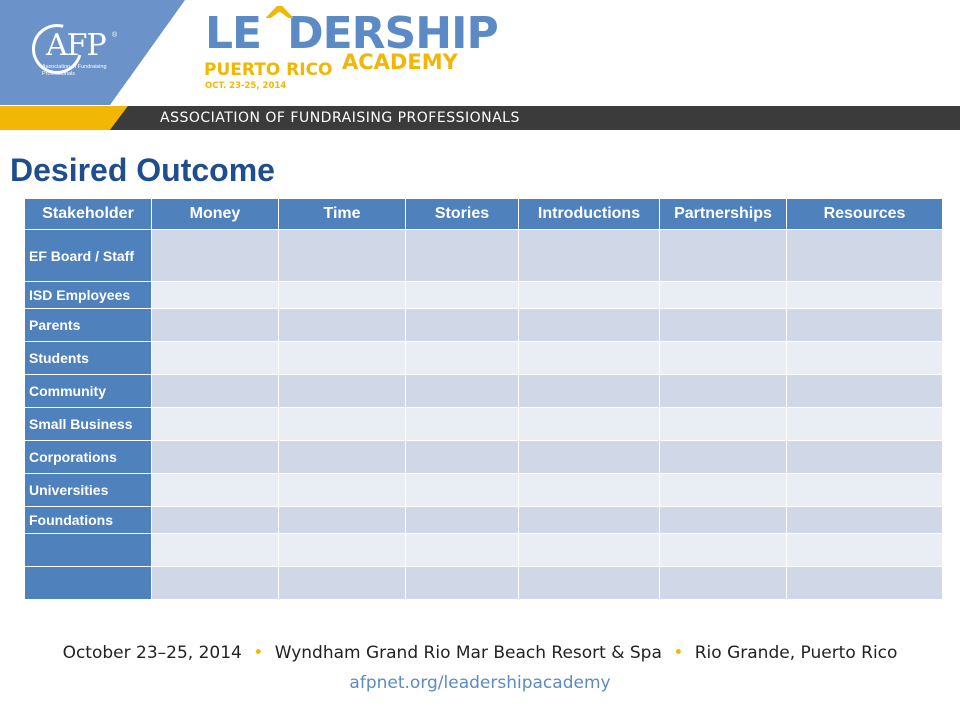 This screenshot has height=720, width=960. What do you see at coordinates (88, 358) in the screenshot?
I see `row-label: Students` at bounding box center [88, 358].